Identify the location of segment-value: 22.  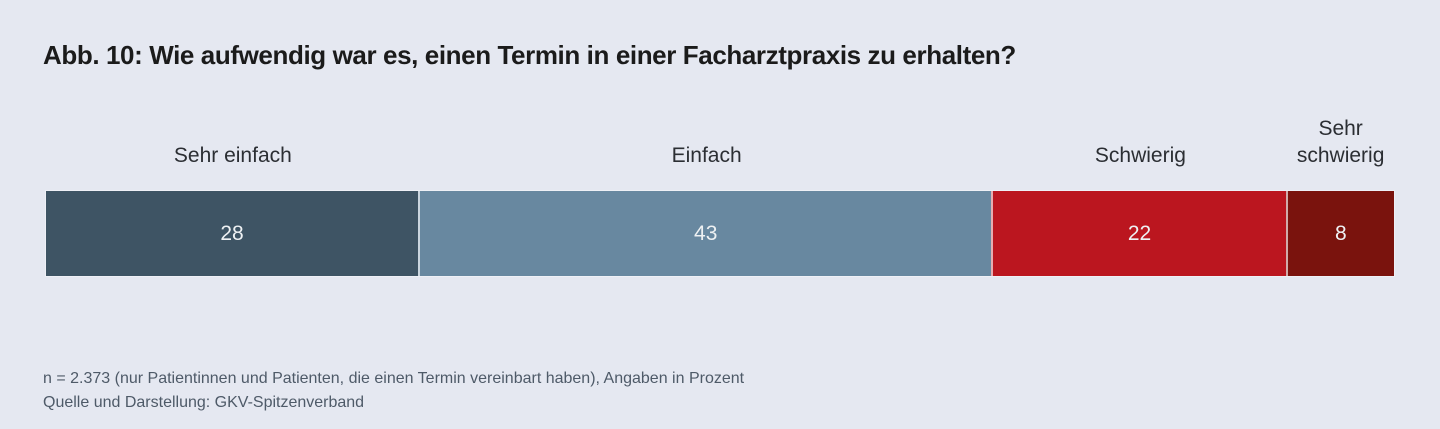
(1139, 233).